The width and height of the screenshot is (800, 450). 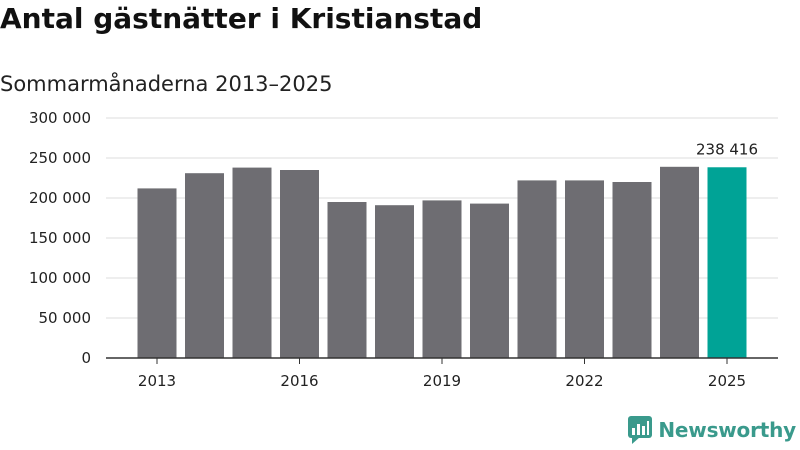 I want to click on y-tick-label: 50 000, so click(x=65, y=318).